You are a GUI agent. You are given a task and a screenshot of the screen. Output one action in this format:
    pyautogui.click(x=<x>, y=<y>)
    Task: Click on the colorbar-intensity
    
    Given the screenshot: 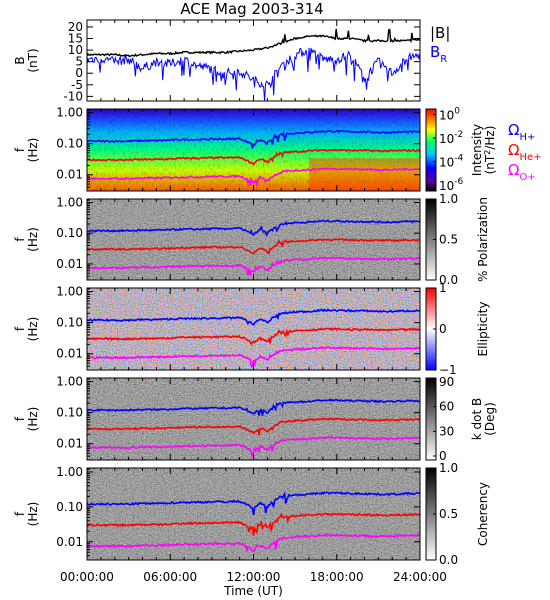 What is the action you would take?
    pyautogui.click(x=431, y=150)
    